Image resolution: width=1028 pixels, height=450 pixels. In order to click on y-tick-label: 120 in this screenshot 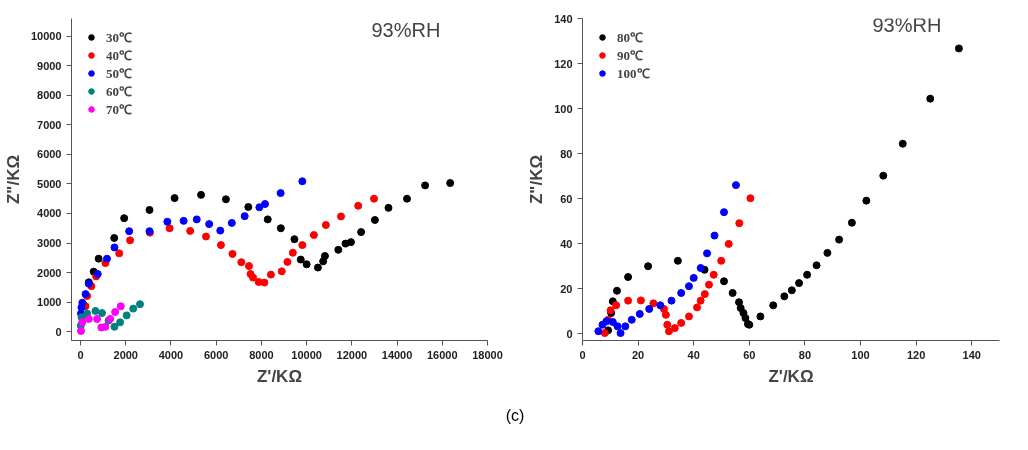, I will do `click(563, 63)`.